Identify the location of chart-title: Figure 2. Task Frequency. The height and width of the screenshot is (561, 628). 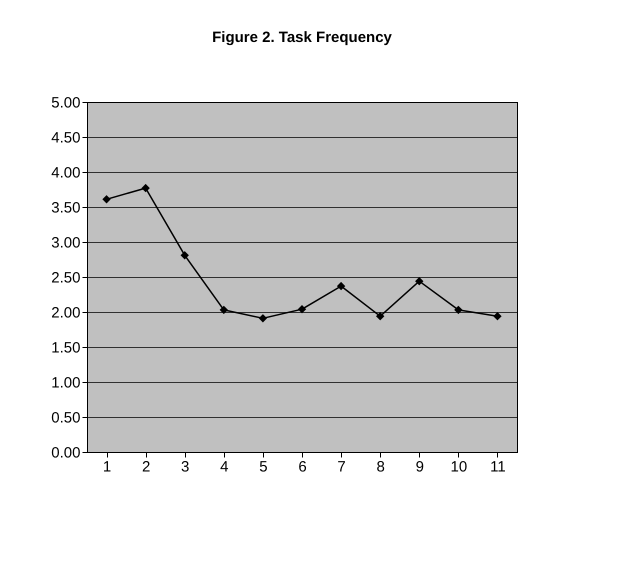
(302, 37).